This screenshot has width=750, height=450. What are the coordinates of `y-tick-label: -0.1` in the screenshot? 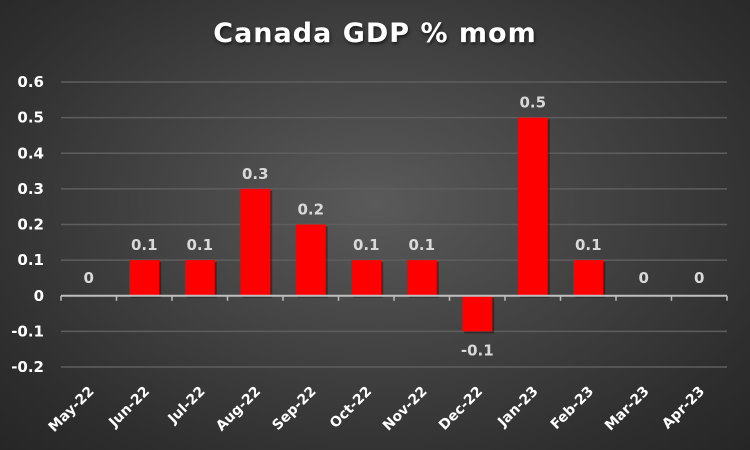 It's located at (27, 331).